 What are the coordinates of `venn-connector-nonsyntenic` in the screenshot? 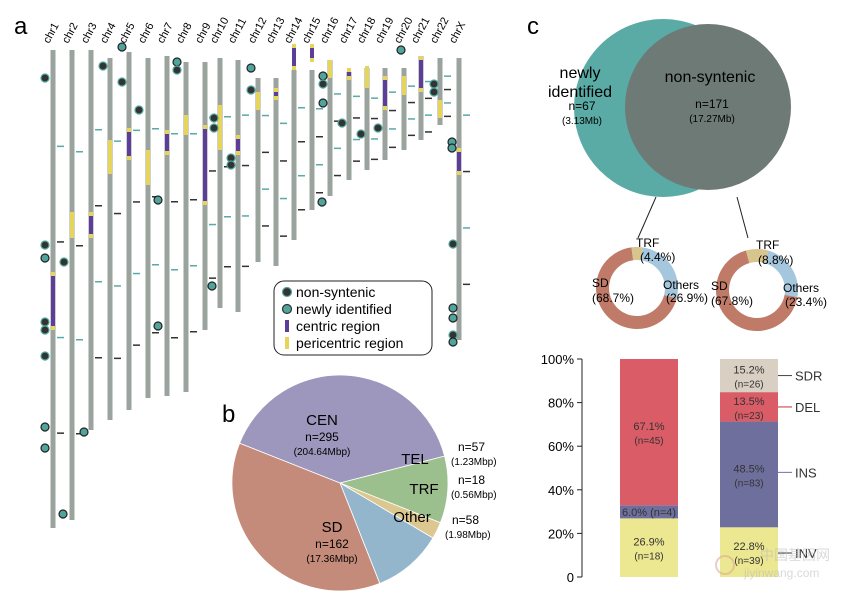 It's located at (742, 217).